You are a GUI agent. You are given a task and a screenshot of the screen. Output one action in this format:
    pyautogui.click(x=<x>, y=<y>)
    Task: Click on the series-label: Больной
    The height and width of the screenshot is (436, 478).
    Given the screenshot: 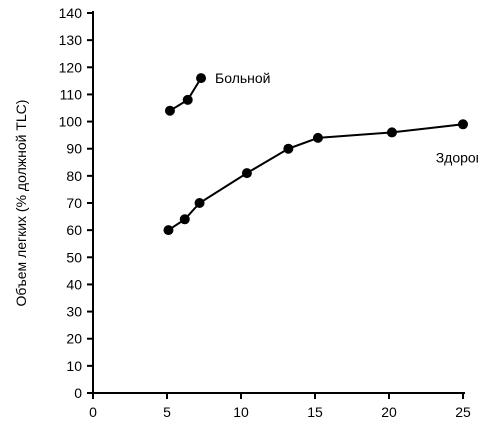 What is the action you would take?
    pyautogui.click(x=242, y=78)
    